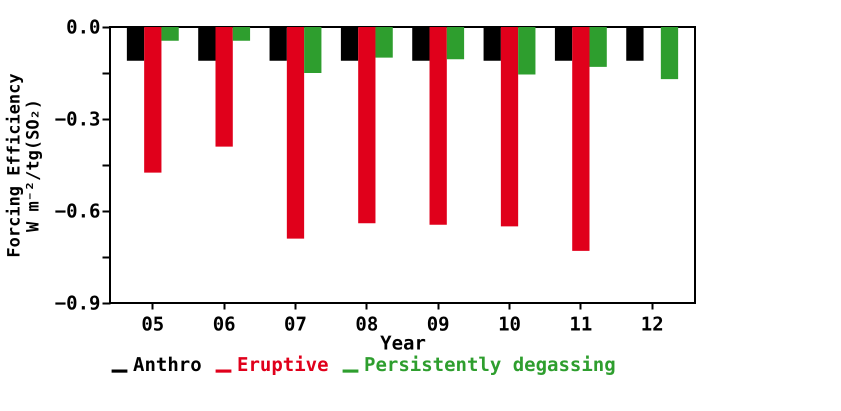  I want to click on x-tick-label: 08, so click(366, 325).